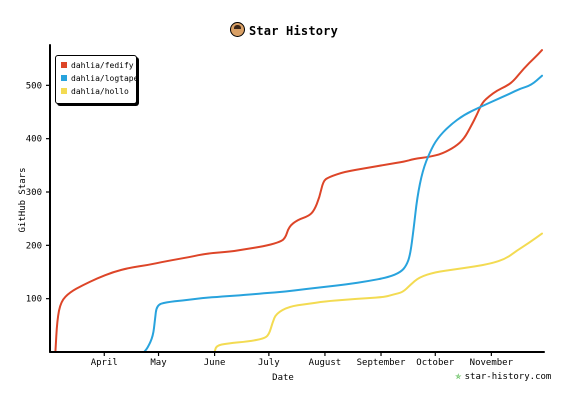 The height and width of the screenshot is (406, 568). Describe the element at coordinates (269, 363) in the screenshot. I see `x-tick-label: July` at that location.